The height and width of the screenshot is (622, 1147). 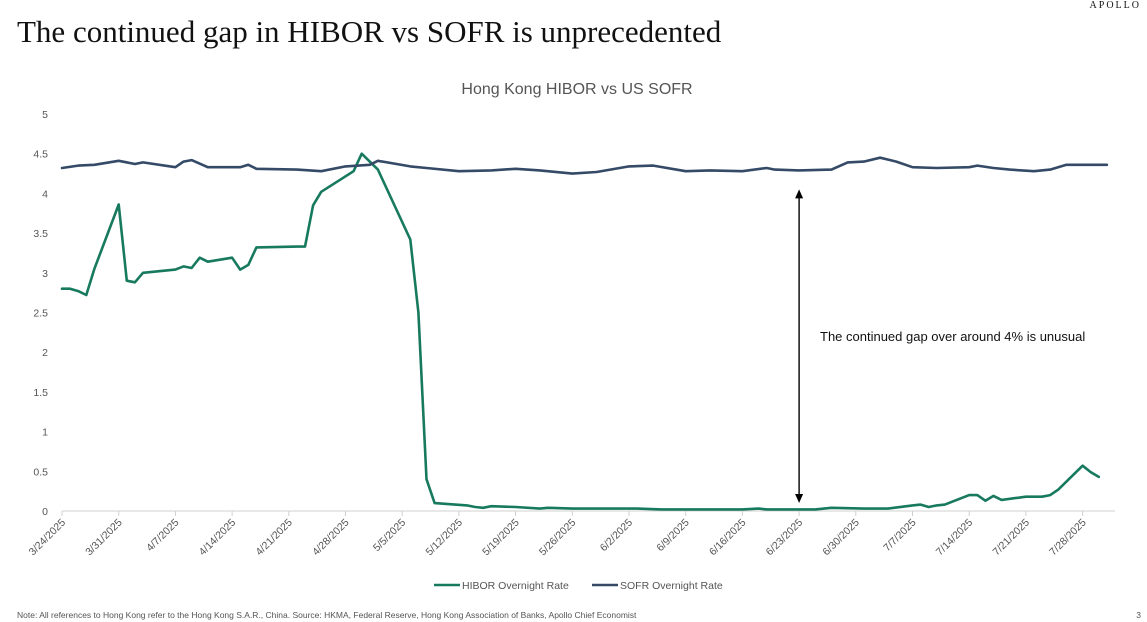 I want to click on x-tick-label: 7/21/2025, so click(x=1012, y=538).